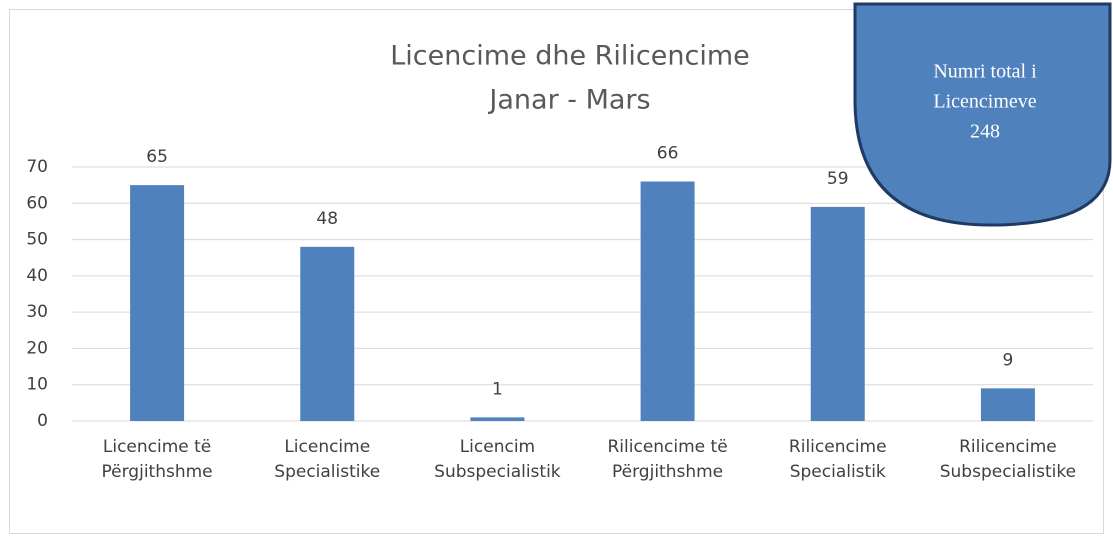 This screenshot has height=544, width=1113. What do you see at coordinates (37, 385) in the screenshot?
I see `y-tick-label: 10` at bounding box center [37, 385].